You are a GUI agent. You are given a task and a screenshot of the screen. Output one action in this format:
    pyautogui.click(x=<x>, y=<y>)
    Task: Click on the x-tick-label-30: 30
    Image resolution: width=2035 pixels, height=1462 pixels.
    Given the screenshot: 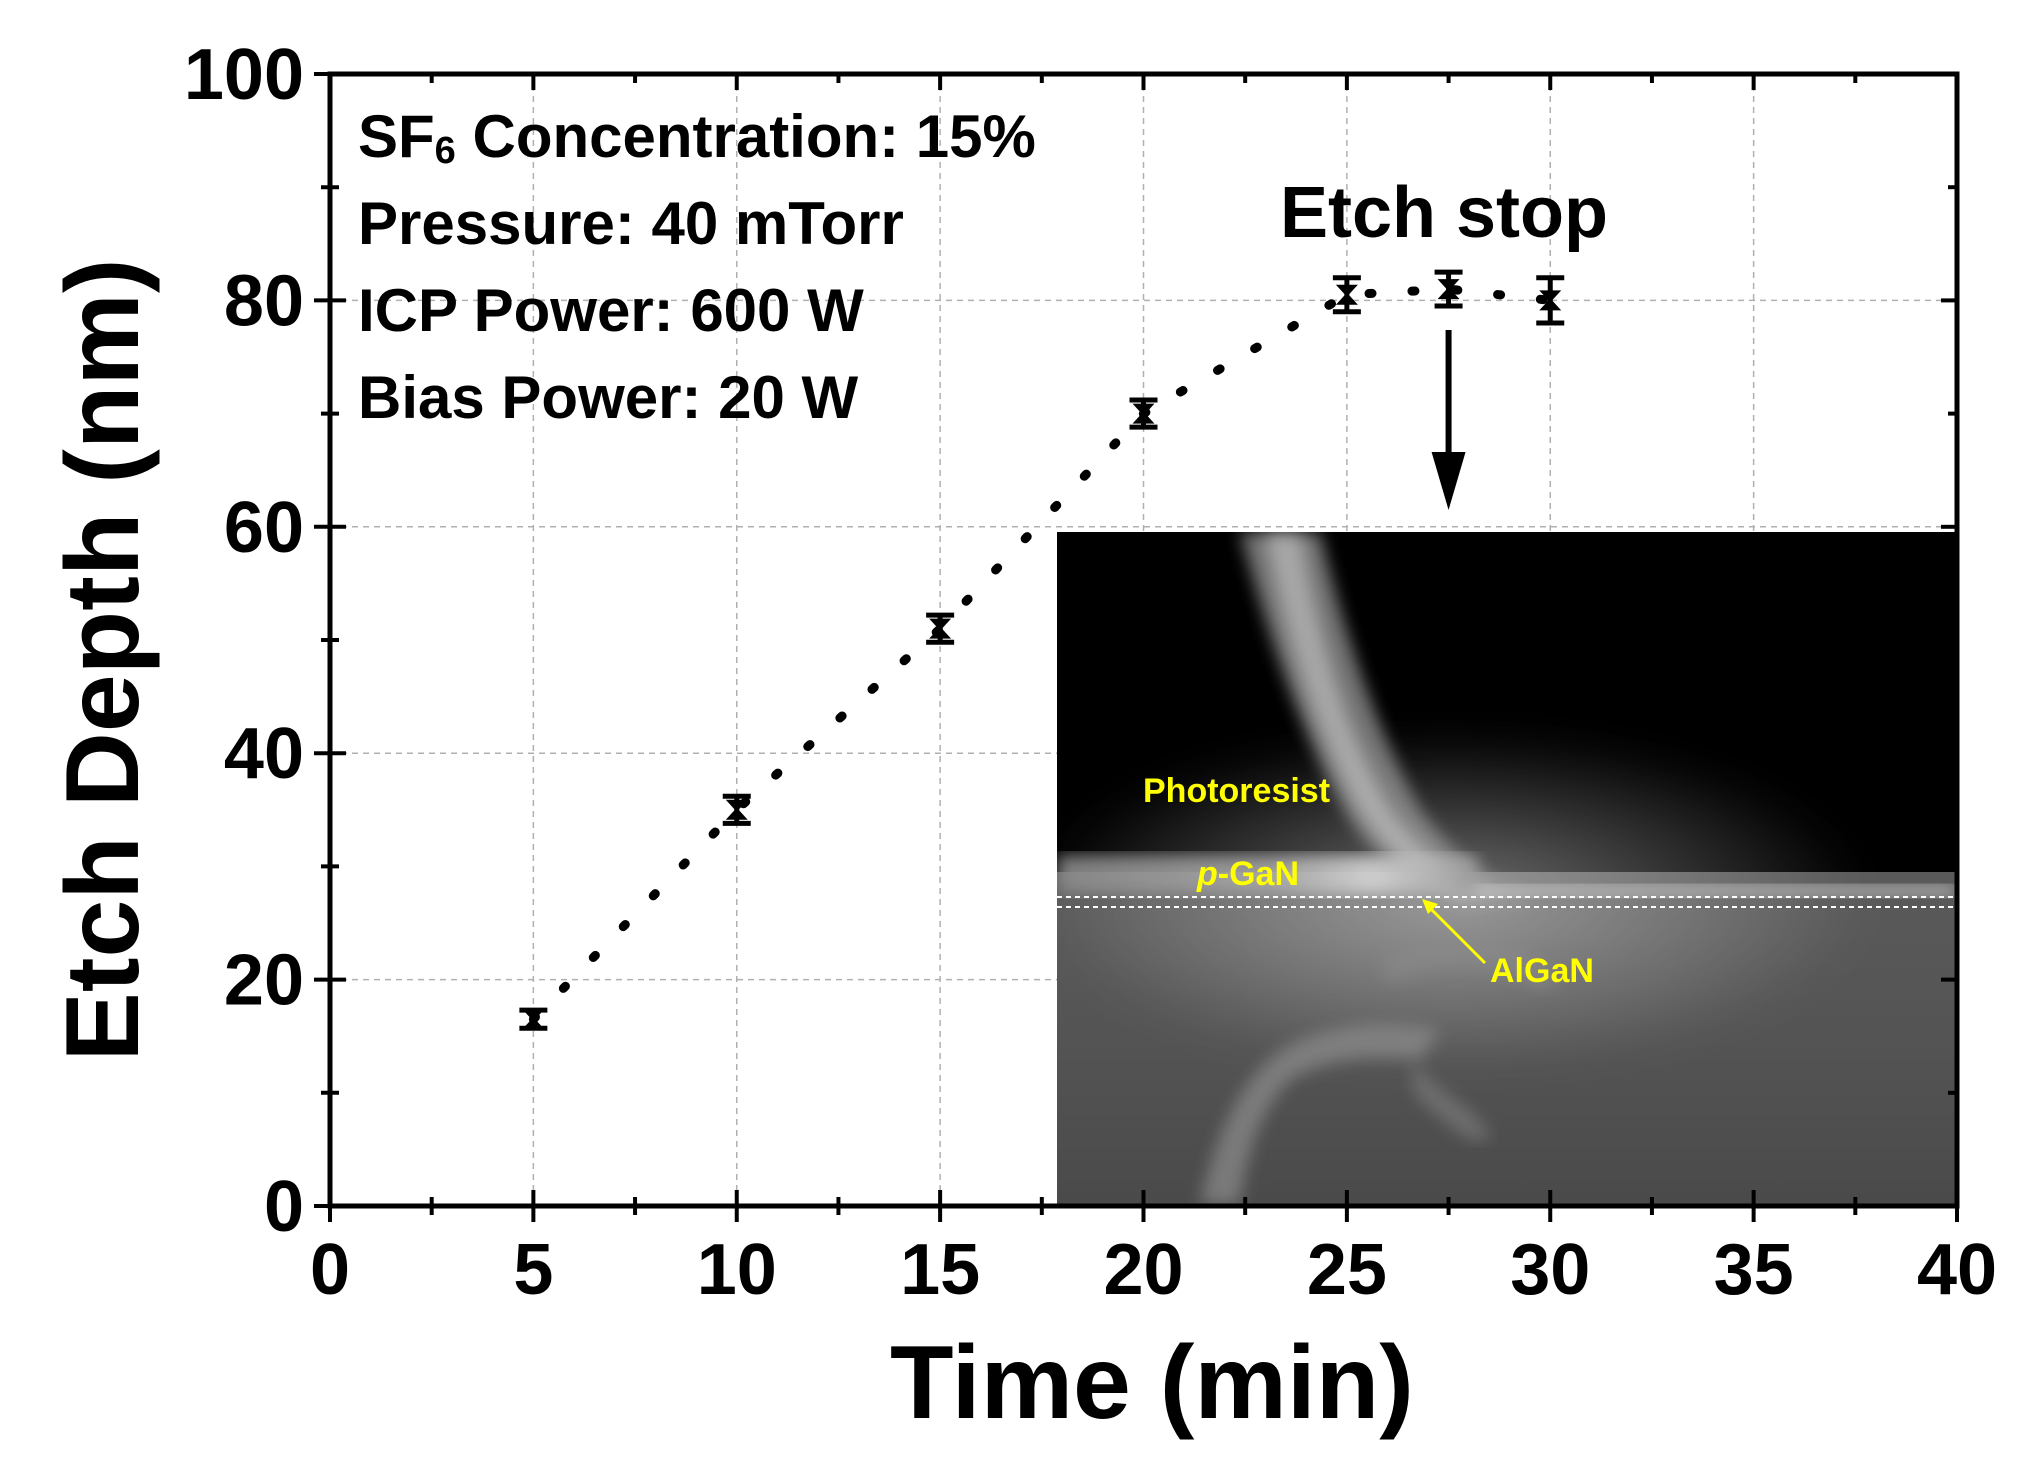 What is the action you would take?
    pyautogui.click(x=1550, y=1270)
    